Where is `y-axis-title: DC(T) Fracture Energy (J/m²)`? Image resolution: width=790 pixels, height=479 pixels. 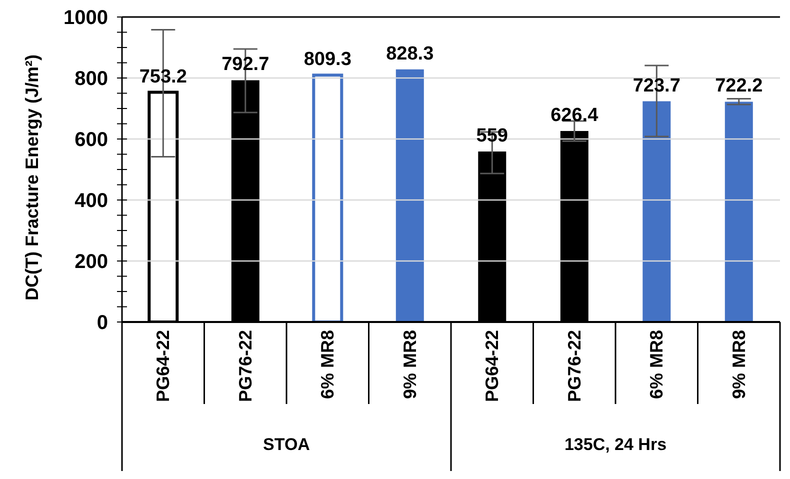
y-axis-title: DC(T) Fracture Energy (J/m²) is located at coordinates (32, 177).